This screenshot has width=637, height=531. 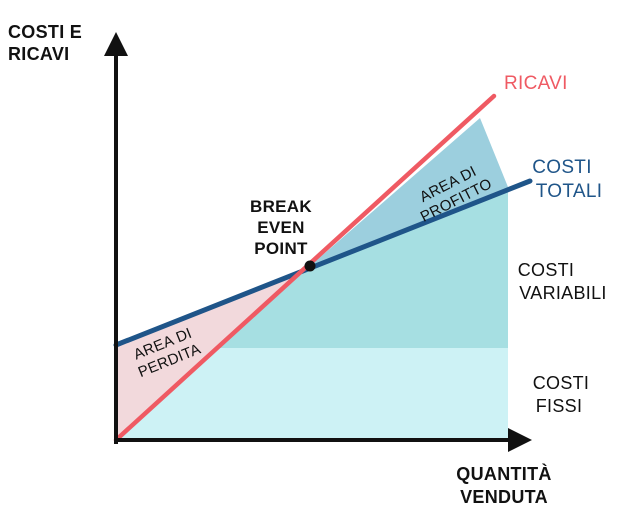 What do you see at coordinates (546, 270) in the screenshot?
I see `variable-costs-label-line1: COSTI` at bounding box center [546, 270].